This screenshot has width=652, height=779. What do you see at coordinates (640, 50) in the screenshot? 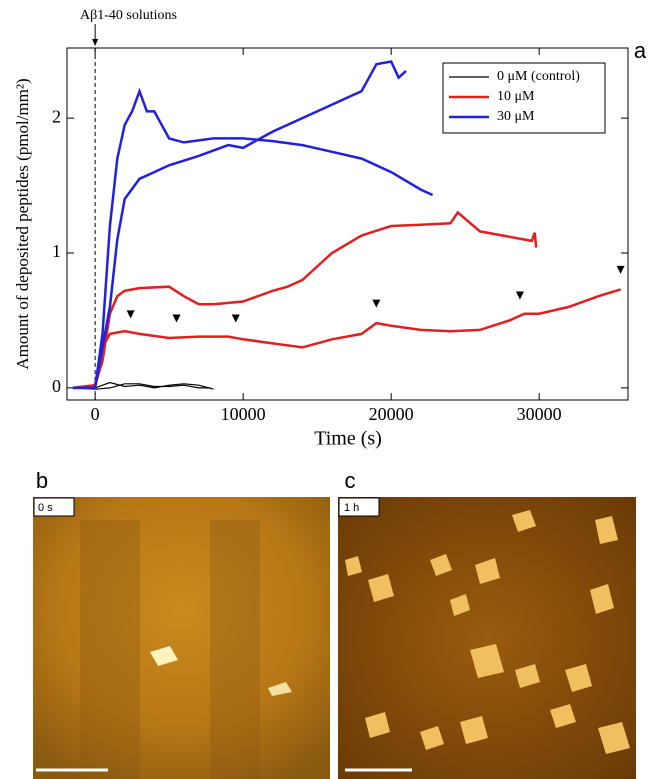
I see `panel-label: a` at bounding box center [640, 50].